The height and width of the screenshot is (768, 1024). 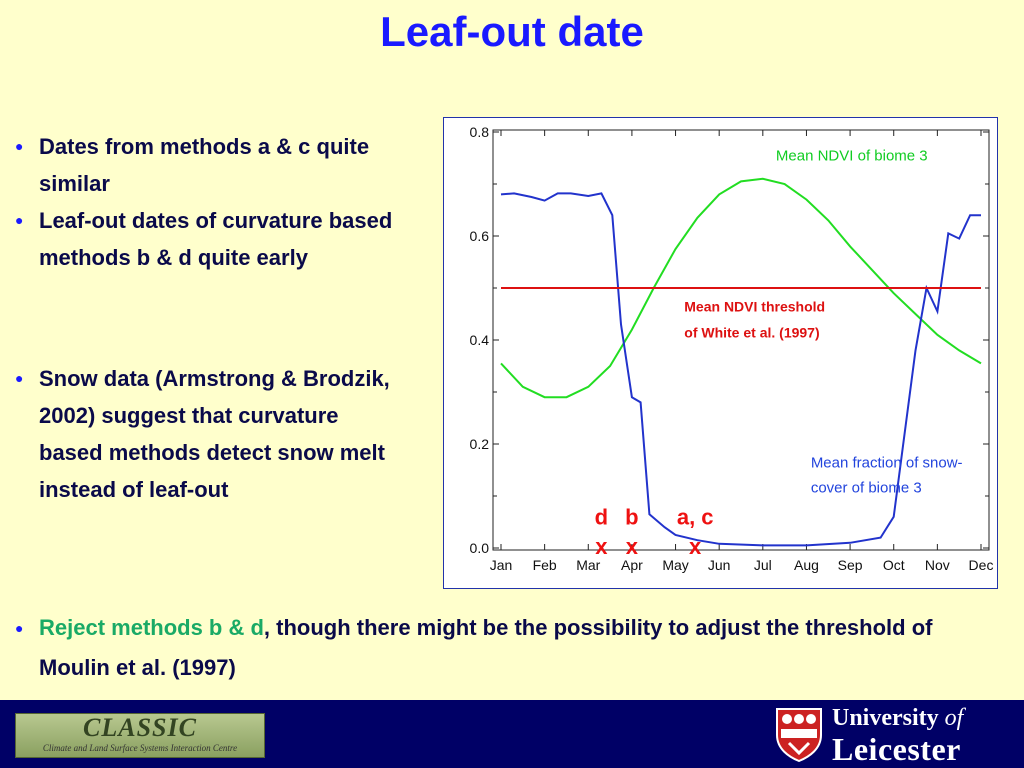 What do you see at coordinates (741, 288) in the screenshot?
I see `series-line` at bounding box center [741, 288].